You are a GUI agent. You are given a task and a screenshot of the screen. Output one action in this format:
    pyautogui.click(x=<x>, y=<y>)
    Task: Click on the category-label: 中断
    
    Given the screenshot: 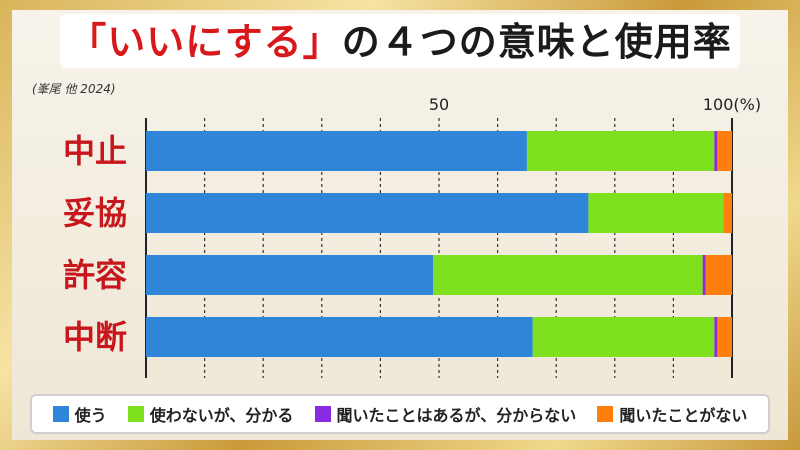 What is the action you would take?
    pyautogui.click(x=95, y=337)
    